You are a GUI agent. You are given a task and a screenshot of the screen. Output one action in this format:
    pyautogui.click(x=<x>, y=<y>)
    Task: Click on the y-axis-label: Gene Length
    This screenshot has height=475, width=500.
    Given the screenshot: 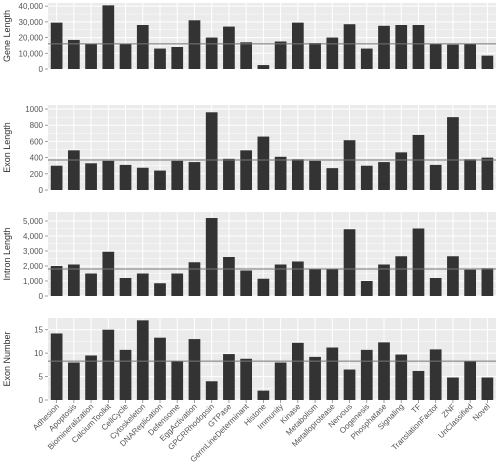 What is the action you would take?
    pyautogui.click(x=7, y=36)
    